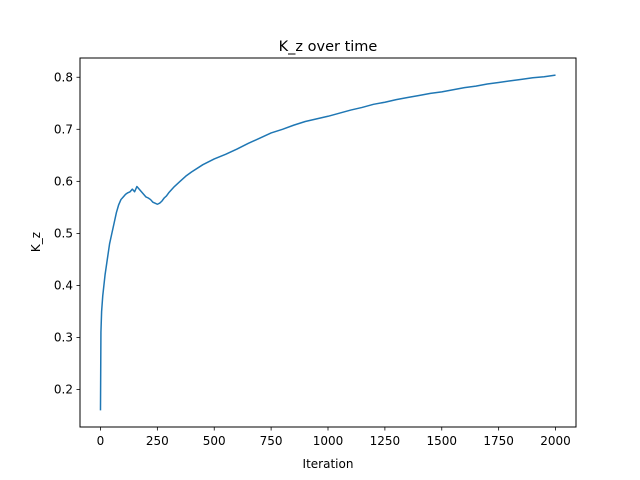  I want to click on y-axis-label: K_z, so click(36, 242).